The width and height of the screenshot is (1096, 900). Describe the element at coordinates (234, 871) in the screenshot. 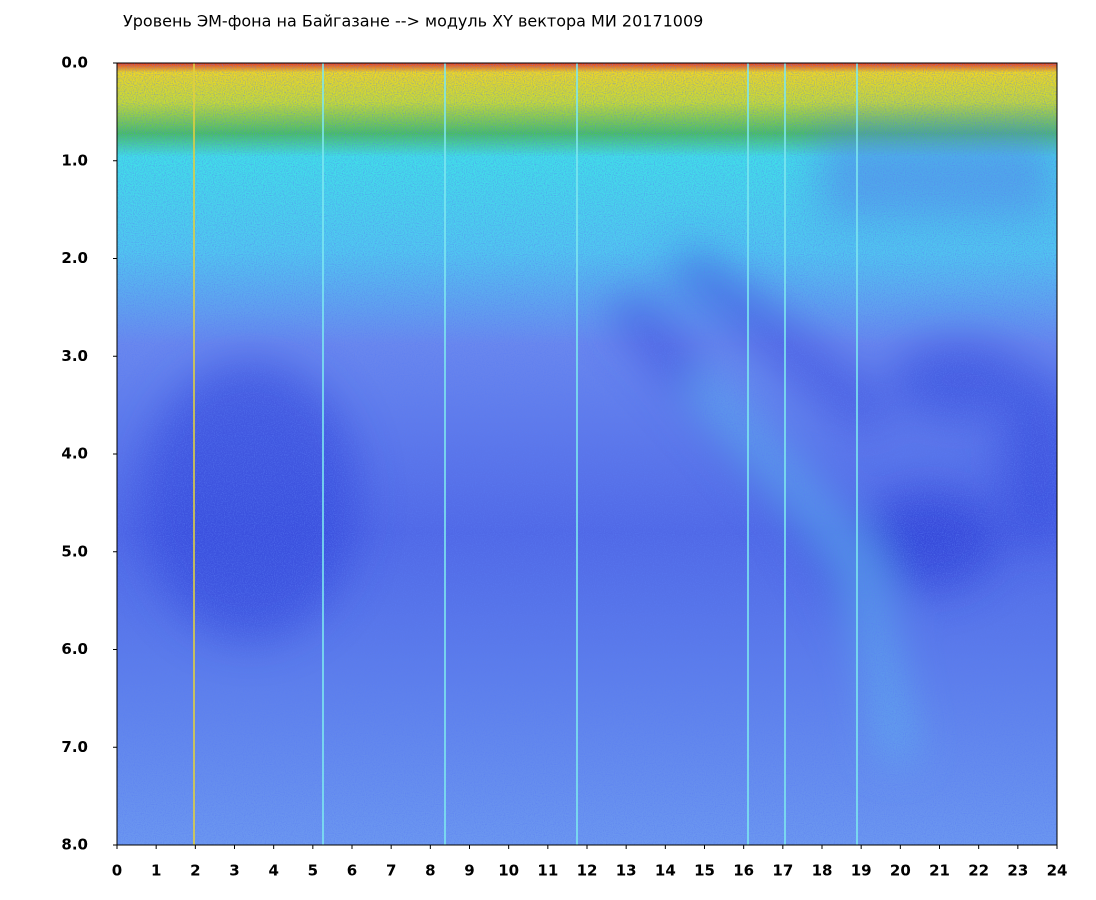

I see `x-tick-label: 3` at that location.